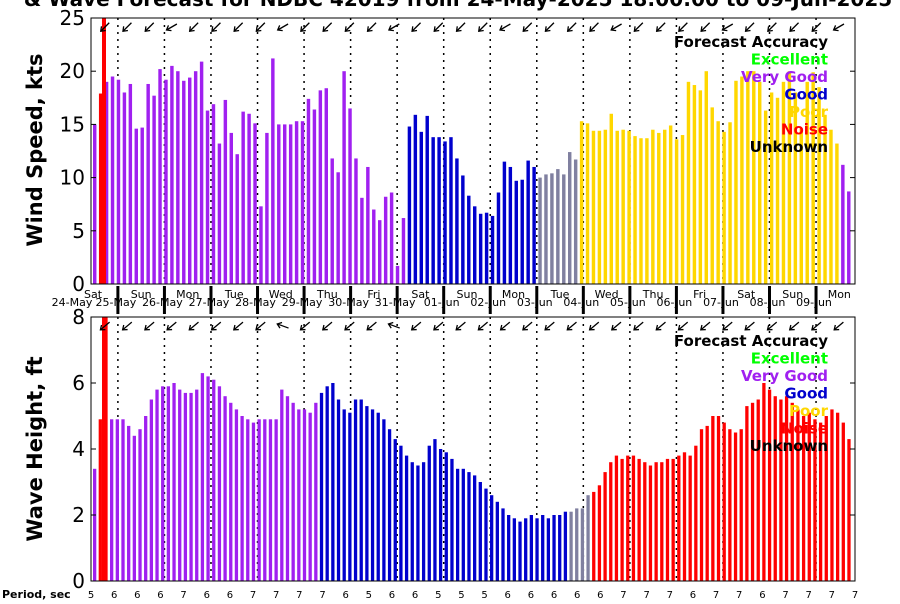 The image size is (900, 604). What do you see at coordinates (281, 294) in the screenshot?
I see `date-axis-day: Wed` at bounding box center [281, 294].